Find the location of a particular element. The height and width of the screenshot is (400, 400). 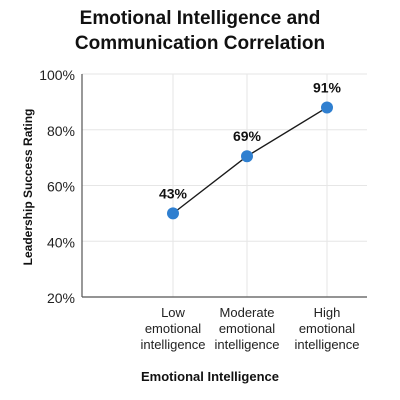

x-axis-label: Emotional Intelligence is located at coordinates (210, 376).